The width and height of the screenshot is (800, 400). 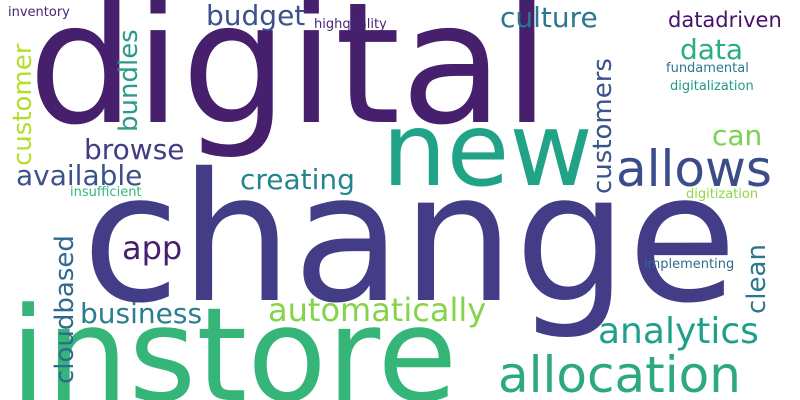 What do you see at coordinates (129, 80) in the screenshot?
I see `word-bundles: bundles` at bounding box center [129, 80].